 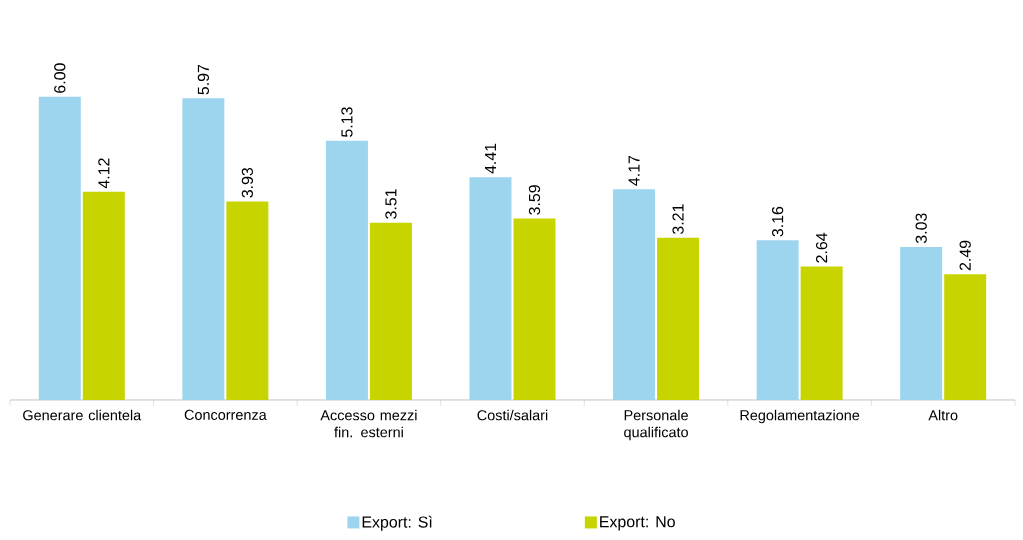 I want to click on x-tick-label: Accesso mezzi fin. esterni, so click(x=368, y=423).